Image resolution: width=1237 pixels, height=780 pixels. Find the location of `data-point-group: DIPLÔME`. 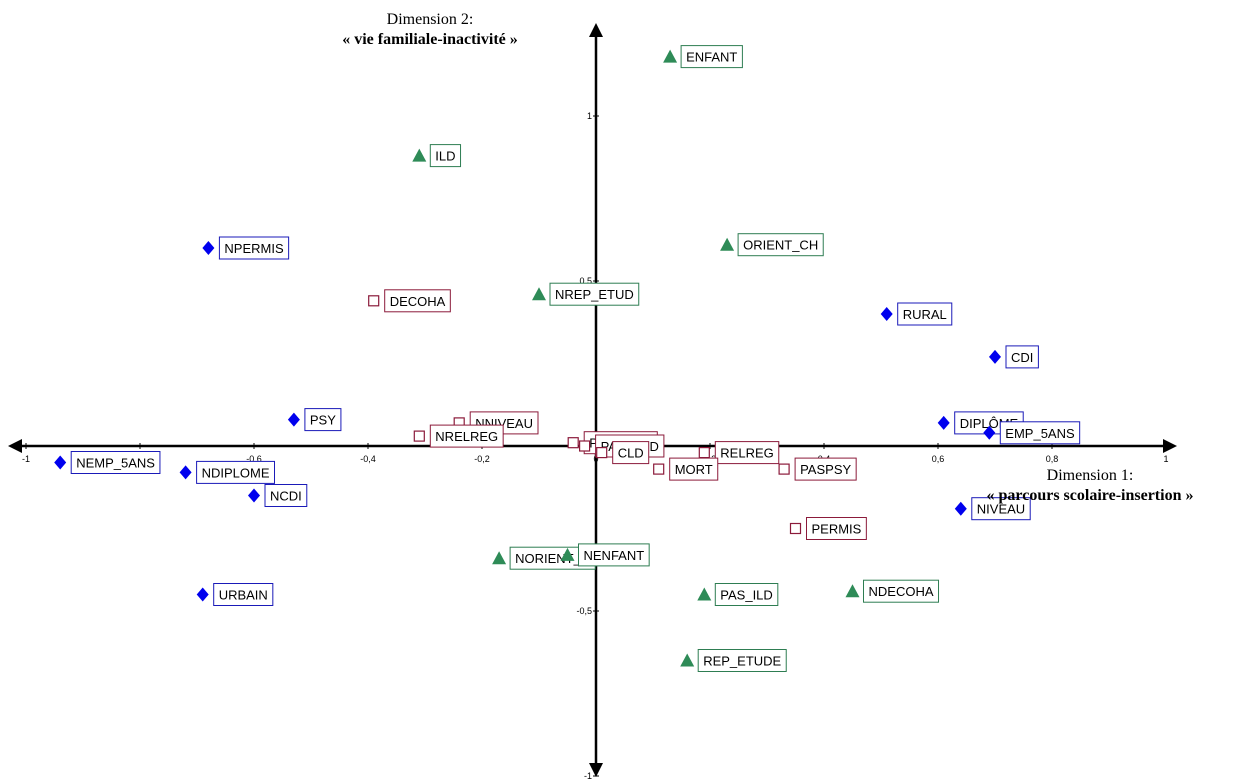

data-point-group: DIPLÔME is located at coordinates (980, 423).